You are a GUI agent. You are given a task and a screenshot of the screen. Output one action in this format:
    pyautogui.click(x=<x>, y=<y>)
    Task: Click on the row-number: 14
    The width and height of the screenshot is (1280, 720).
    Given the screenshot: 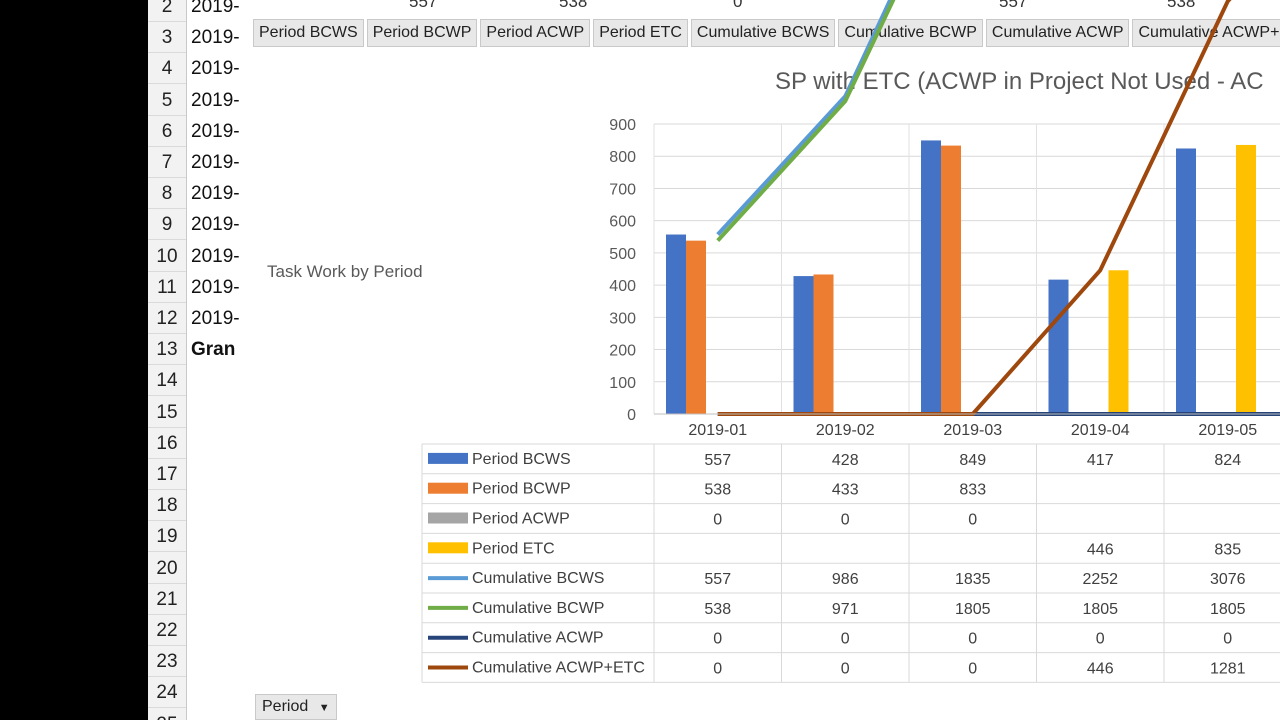 What is the action you would take?
    pyautogui.click(x=167, y=381)
    